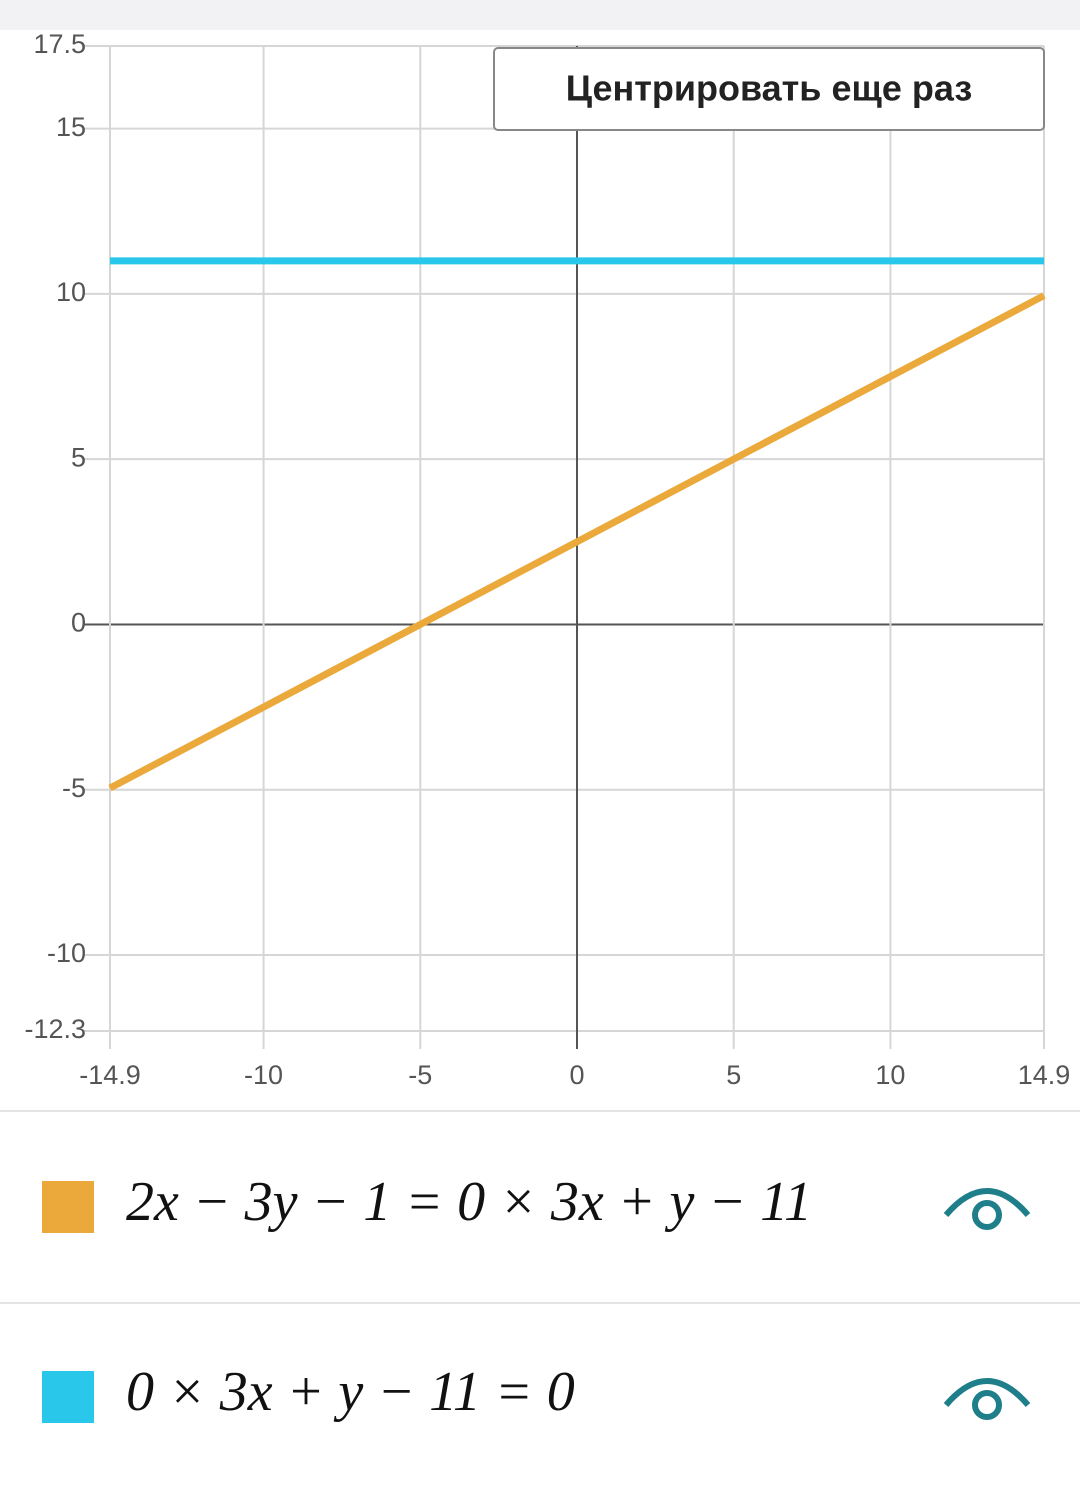 The image size is (1080, 1491). Describe the element at coordinates (469, 1202) in the screenshot. I see `legend-label: 2x − 3y − 1 = 0 × 3x + y − 11` at that location.